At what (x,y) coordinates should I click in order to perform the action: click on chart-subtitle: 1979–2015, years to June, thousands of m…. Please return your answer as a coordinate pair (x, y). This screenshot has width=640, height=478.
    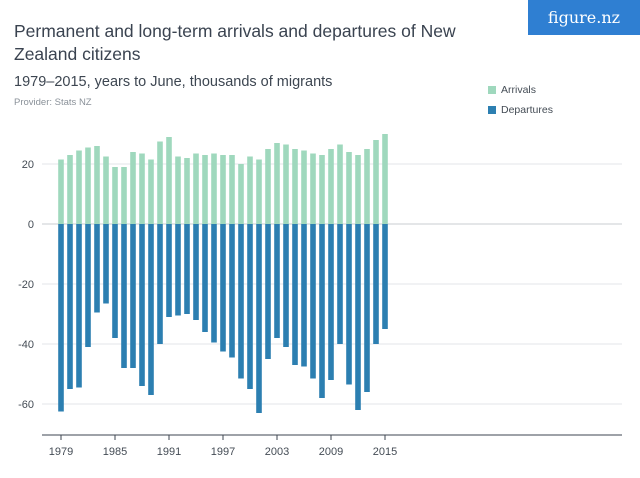
    Looking at the image, I should click on (173, 82).